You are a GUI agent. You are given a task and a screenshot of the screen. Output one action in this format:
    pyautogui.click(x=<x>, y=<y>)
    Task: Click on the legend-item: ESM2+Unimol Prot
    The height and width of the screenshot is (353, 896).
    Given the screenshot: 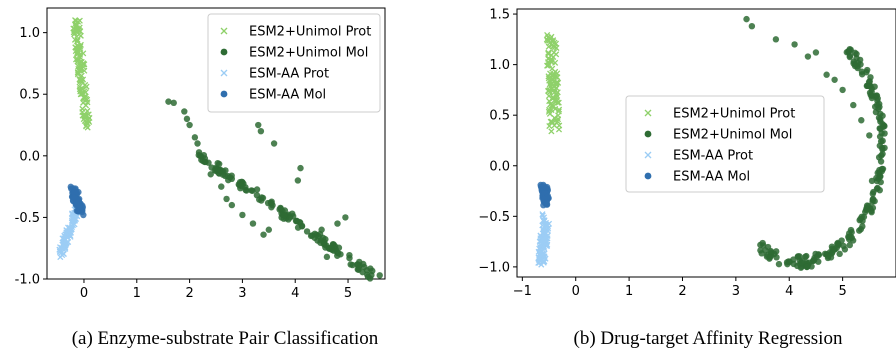 What is the action you would take?
    pyautogui.click(x=719, y=114)
    